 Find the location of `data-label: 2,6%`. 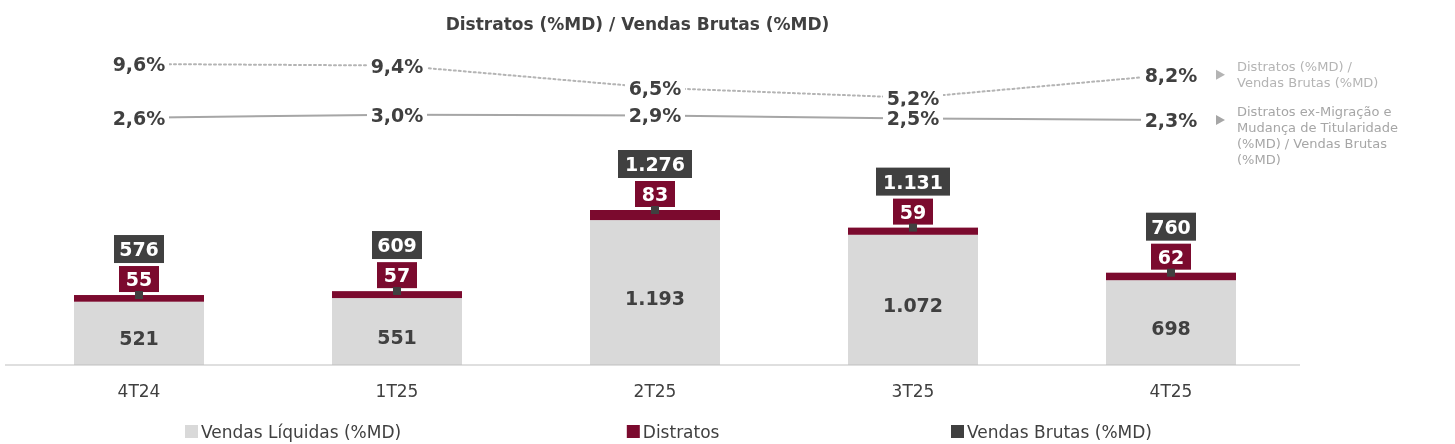

data-label: 2,6% is located at coordinates (139, 117).